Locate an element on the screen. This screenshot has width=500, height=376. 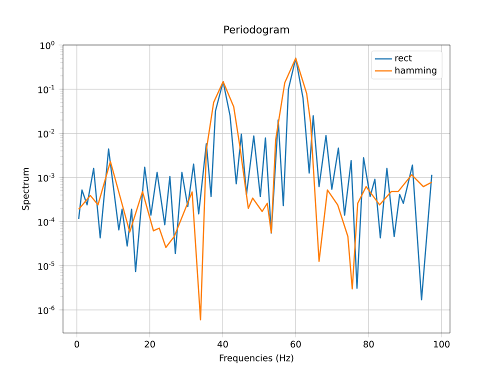
x-tick-label: 40 is located at coordinates (222, 344).